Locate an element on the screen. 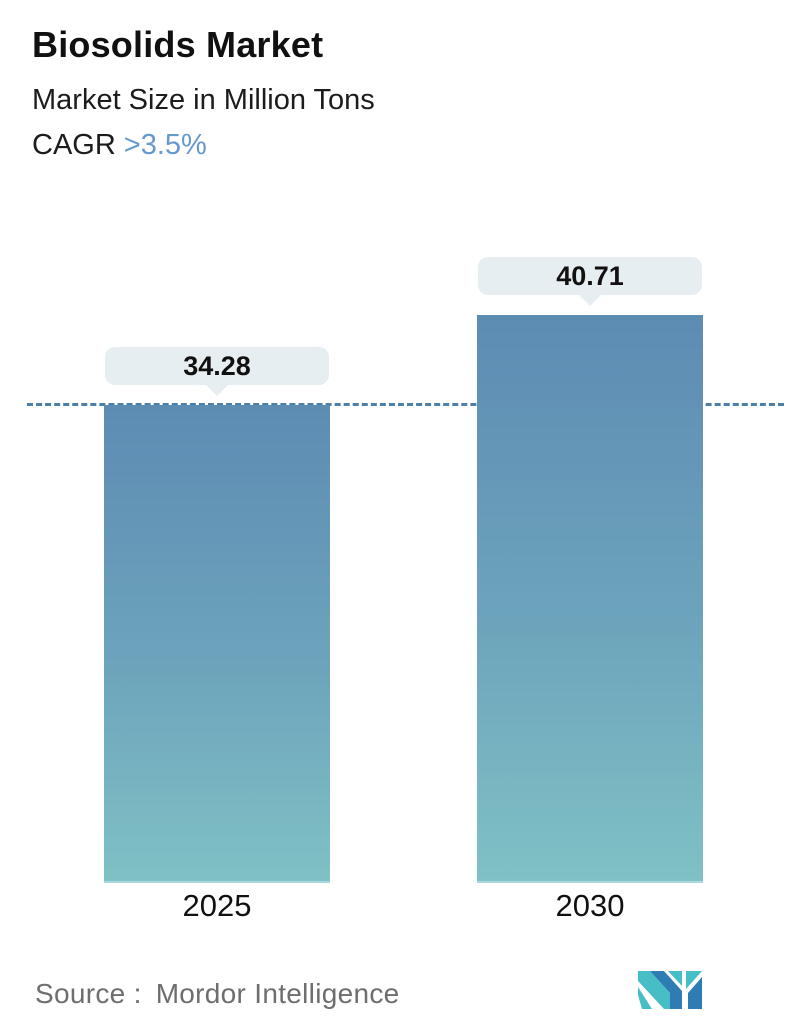 This screenshot has height=1034, width=796. source-label: Source : is located at coordinates (88, 993).